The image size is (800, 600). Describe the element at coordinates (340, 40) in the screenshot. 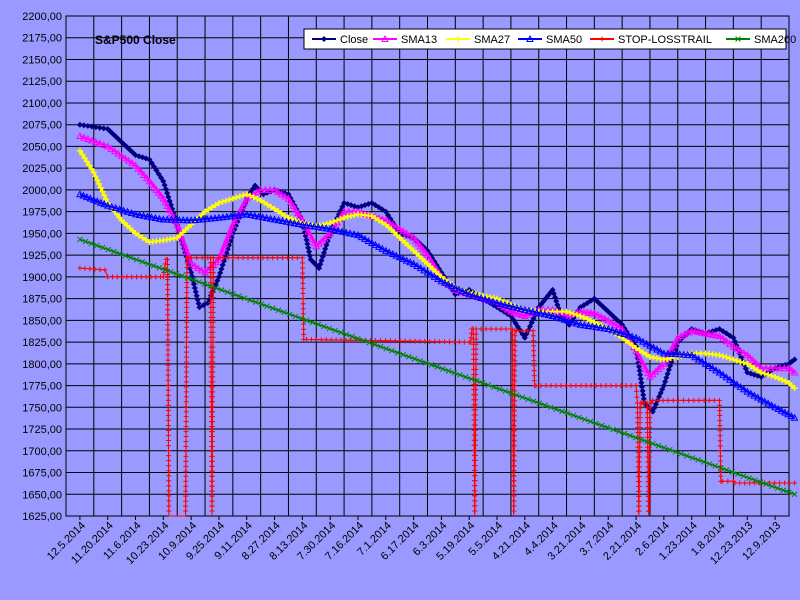

I see `legend-item: Close` at that location.